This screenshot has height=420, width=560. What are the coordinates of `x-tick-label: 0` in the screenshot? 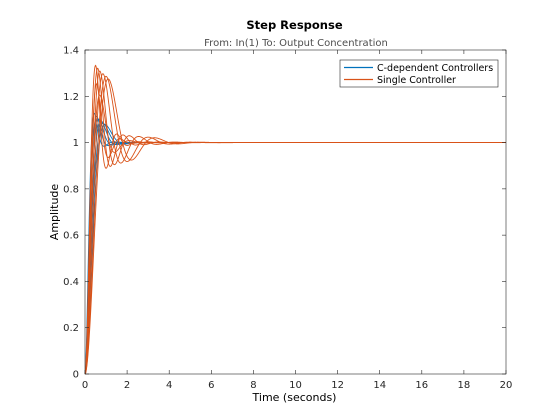 It's located at (85, 385).